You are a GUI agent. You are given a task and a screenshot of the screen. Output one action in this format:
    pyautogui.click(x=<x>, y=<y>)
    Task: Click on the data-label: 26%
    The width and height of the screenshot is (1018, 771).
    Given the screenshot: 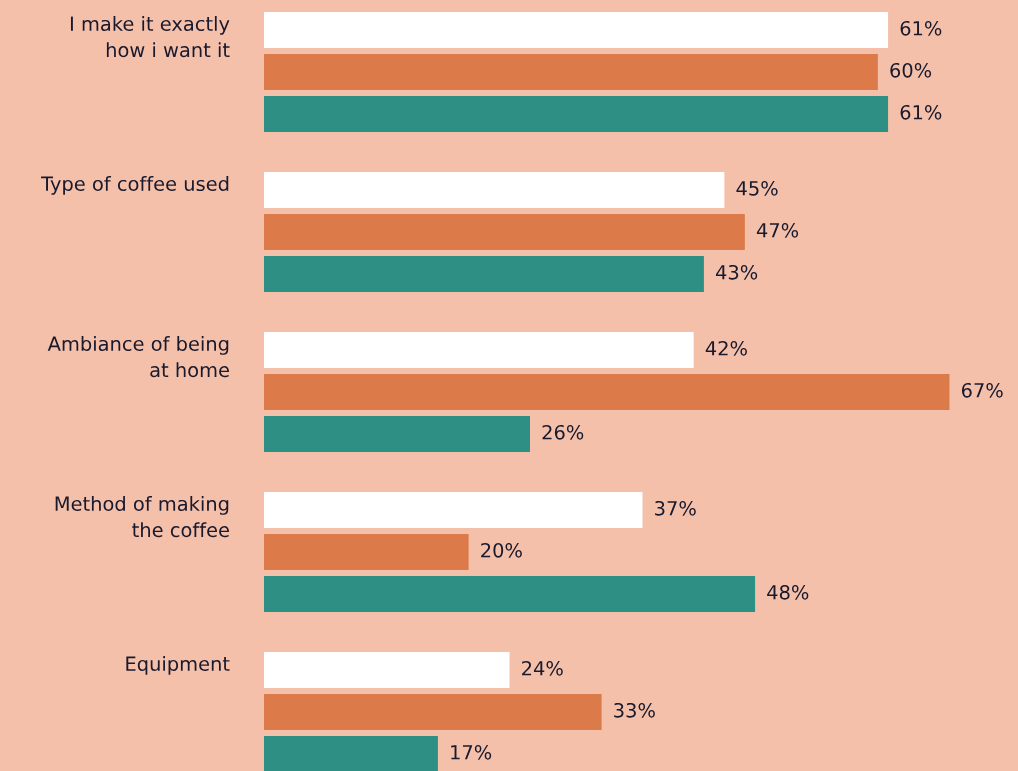 What is the action you would take?
    pyautogui.click(x=563, y=432)
    